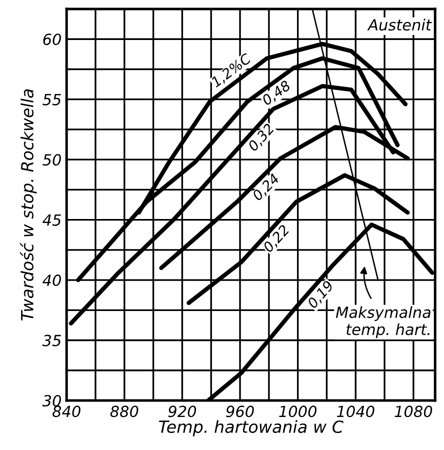 The height and width of the screenshot is (450, 444). What do you see at coordinates (28, 204) in the screenshot?
I see `y-axis-title: Twardość w stop. Rockwella` at bounding box center [28, 204].